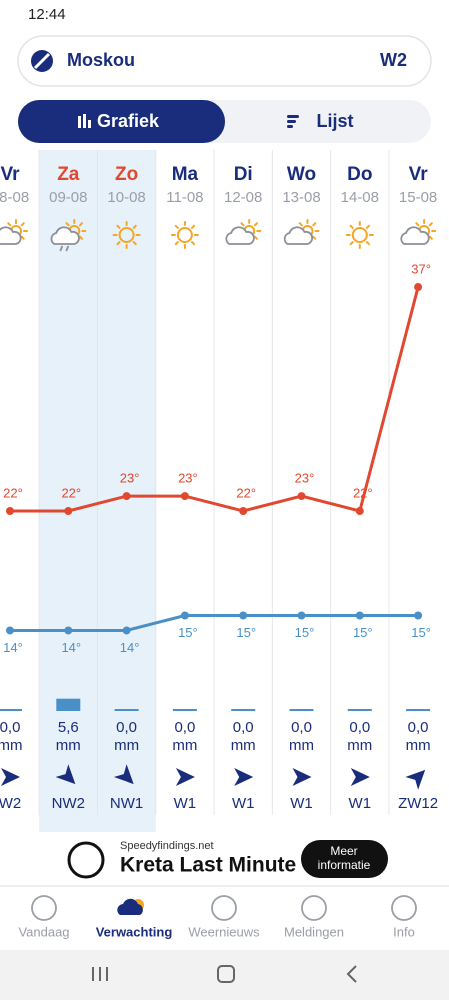 The width and height of the screenshot is (449, 1000). I want to click on day-date: 10-08, so click(126, 197).